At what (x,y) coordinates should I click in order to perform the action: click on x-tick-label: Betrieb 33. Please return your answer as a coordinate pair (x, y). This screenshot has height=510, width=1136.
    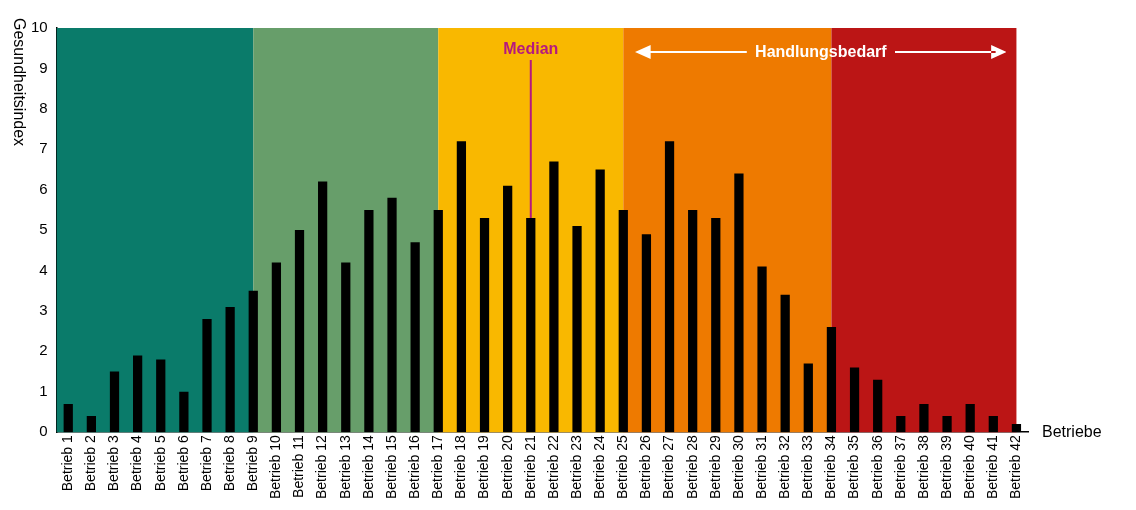
    Looking at the image, I should click on (807, 467).